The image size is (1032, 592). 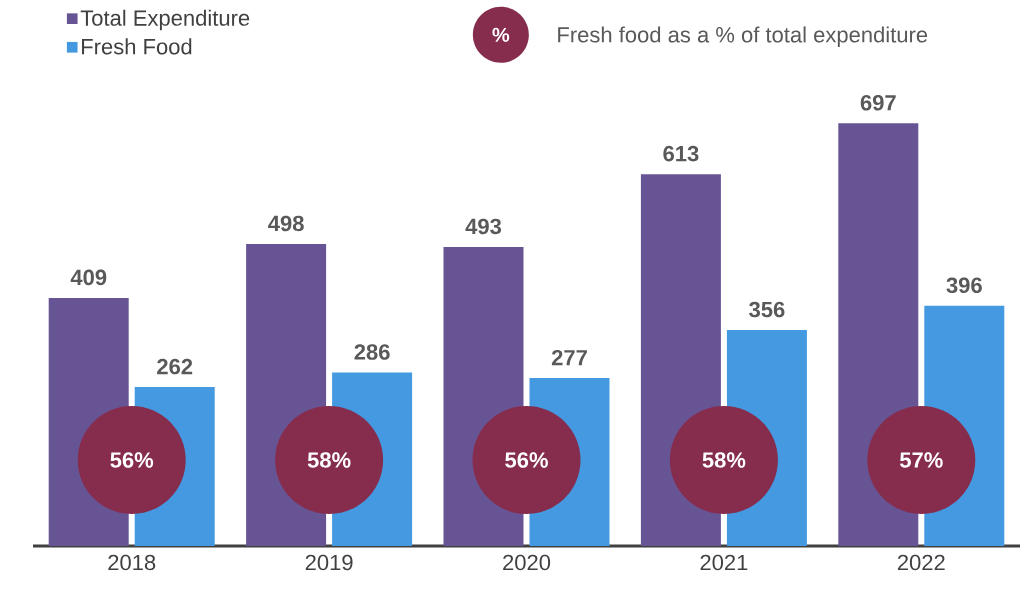 What do you see at coordinates (527, 562) in the screenshot?
I see `x-tick-label: 2020` at bounding box center [527, 562].